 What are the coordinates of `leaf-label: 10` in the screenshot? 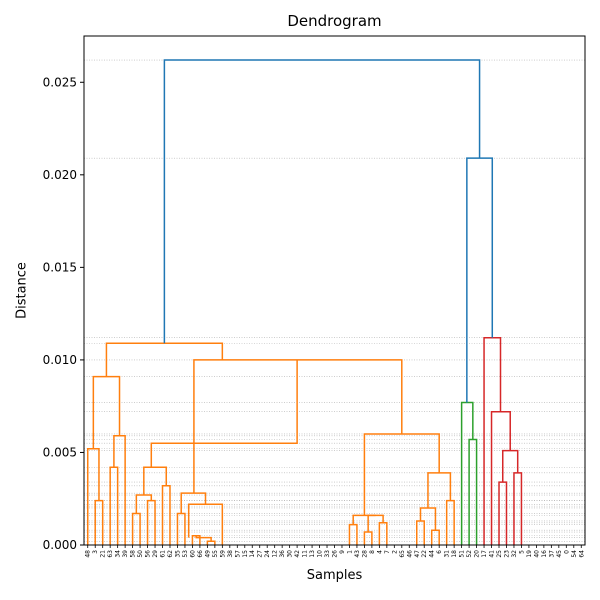 It's located at (320, 554).